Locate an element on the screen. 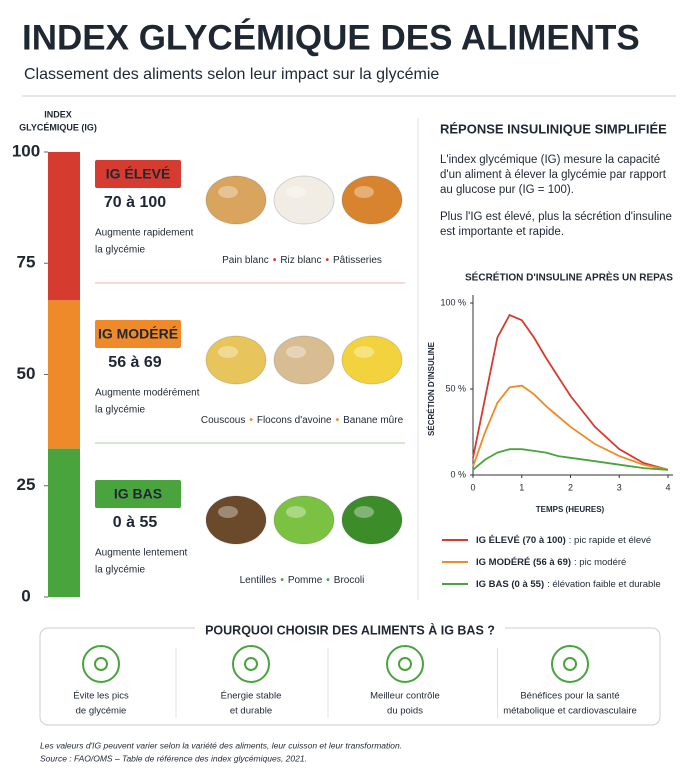  legend-description: : pic rapide et élevé is located at coordinates (610, 540).